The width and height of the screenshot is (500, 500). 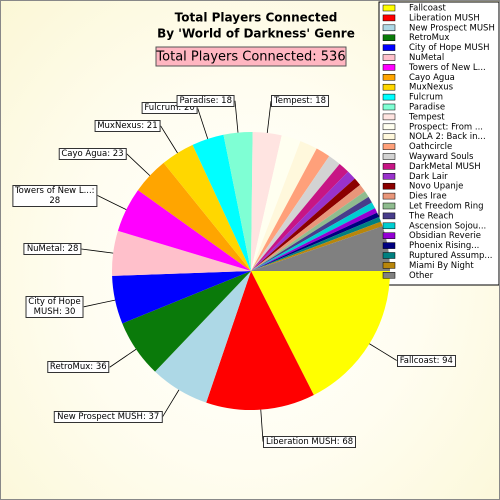 What do you see at coordinates (52, 249) in the screenshot?
I see `data-label: NuMetal: 28` at bounding box center [52, 249].